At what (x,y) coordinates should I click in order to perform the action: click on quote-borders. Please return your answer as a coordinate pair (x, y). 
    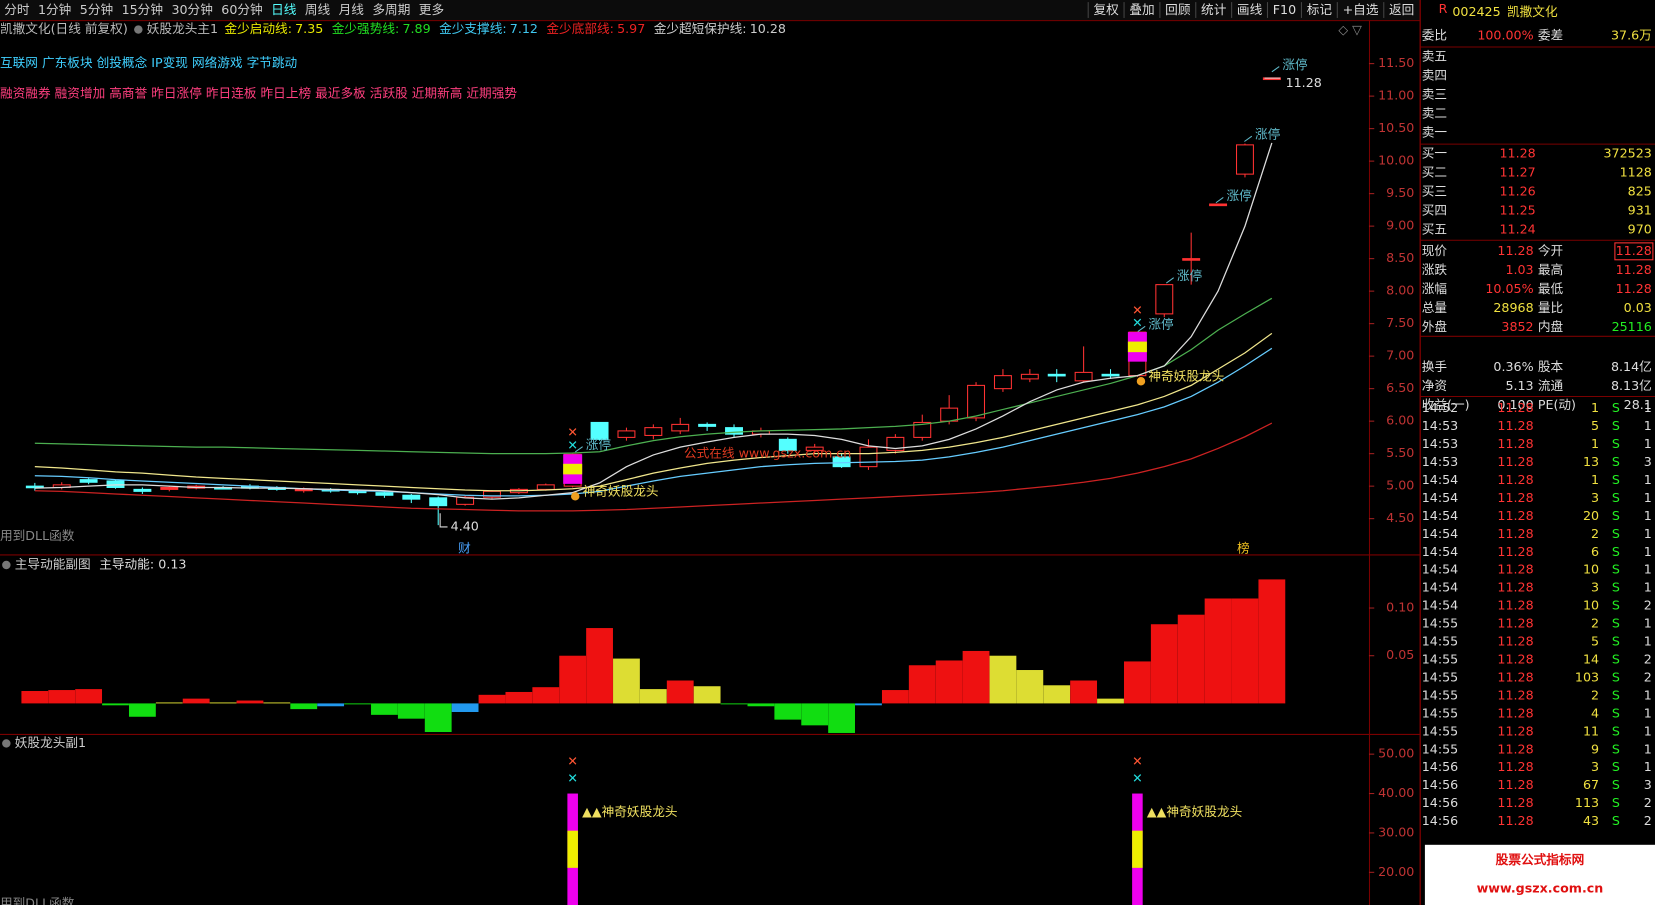
    Looking at the image, I should click on (1537, 222).